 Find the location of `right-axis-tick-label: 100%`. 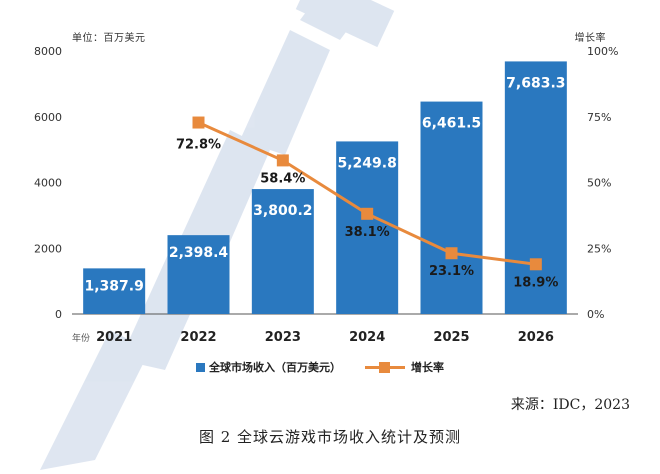

right-axis-tick-label: 100% is located at coordinates (602, 51).